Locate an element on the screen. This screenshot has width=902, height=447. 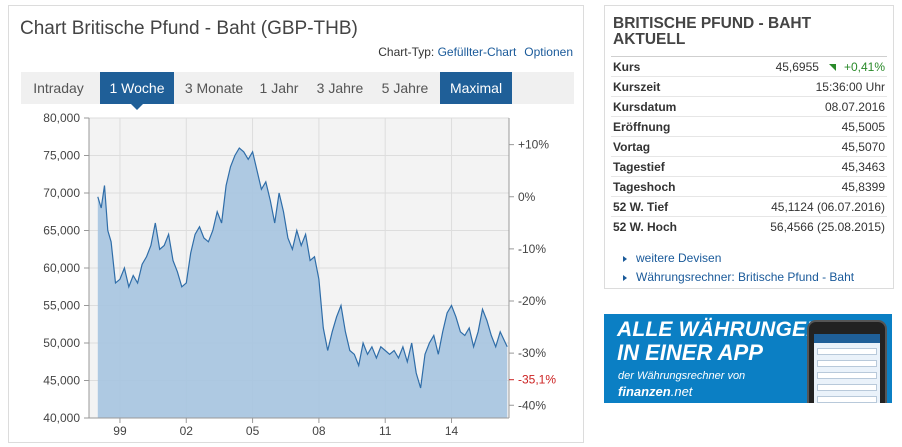
table-row: Kurs 45,6955 +0,41% is located at coordinates (749, 66).